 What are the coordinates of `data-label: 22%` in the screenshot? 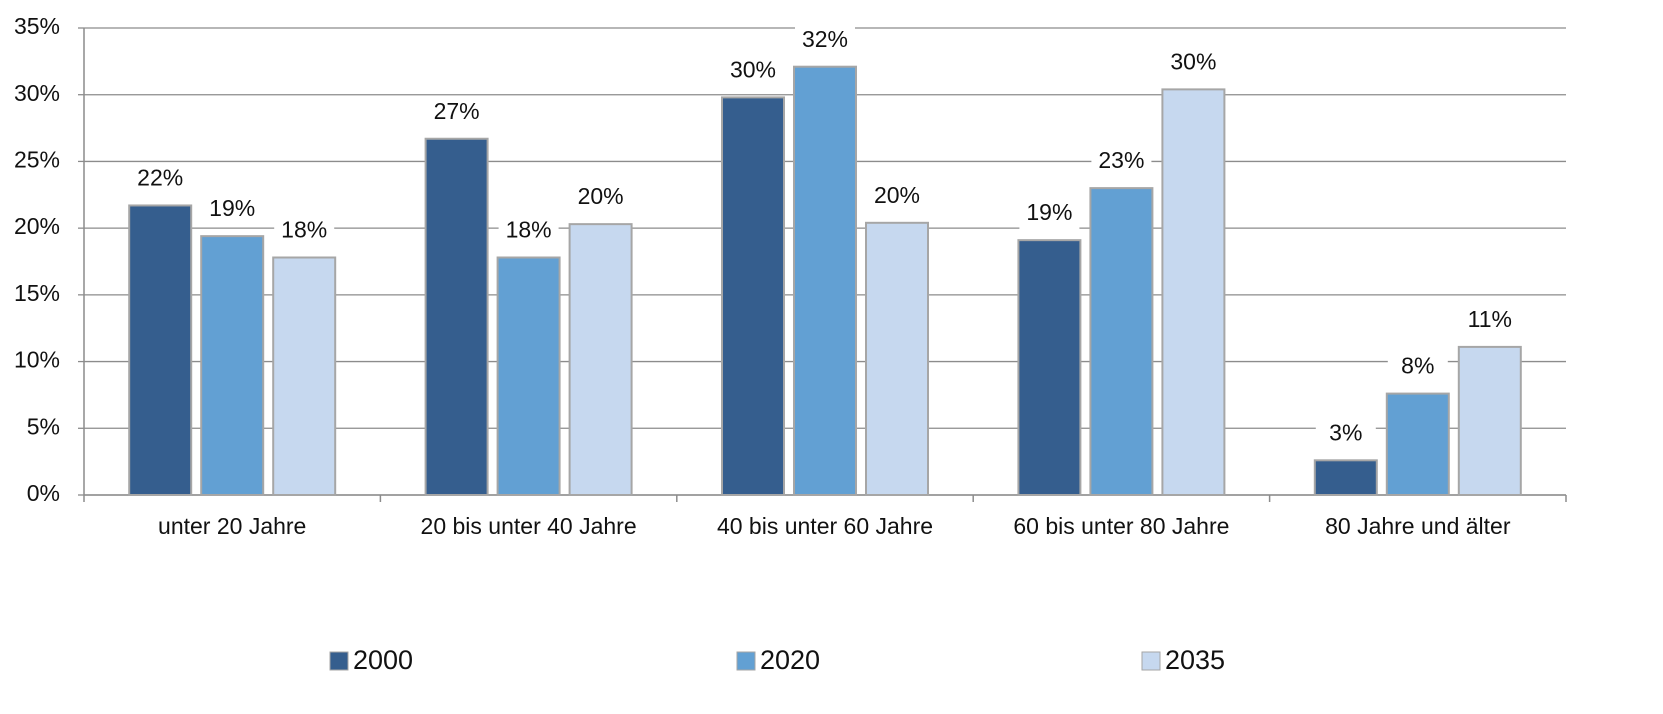 It's located at (160, 178).